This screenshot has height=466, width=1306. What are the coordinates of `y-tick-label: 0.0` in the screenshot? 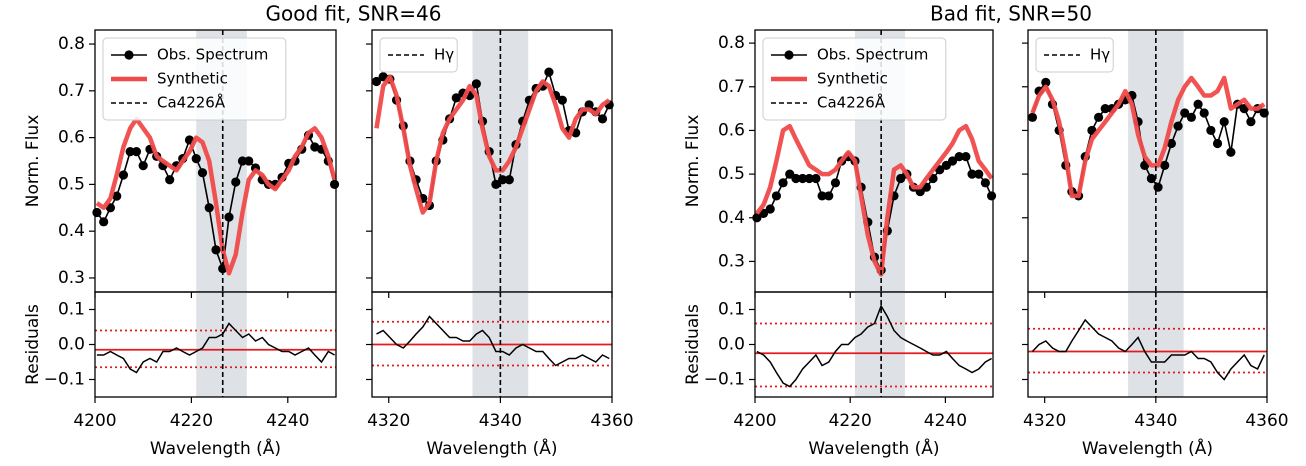 It's located at (71, 345).